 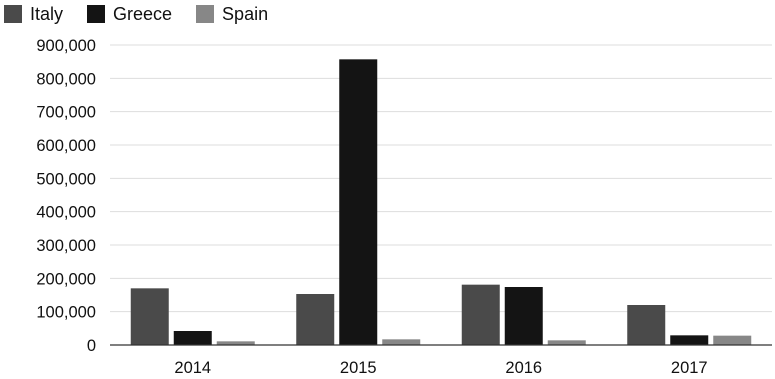 I want to click on bar-italy-2017, so click(x=646, y=325).